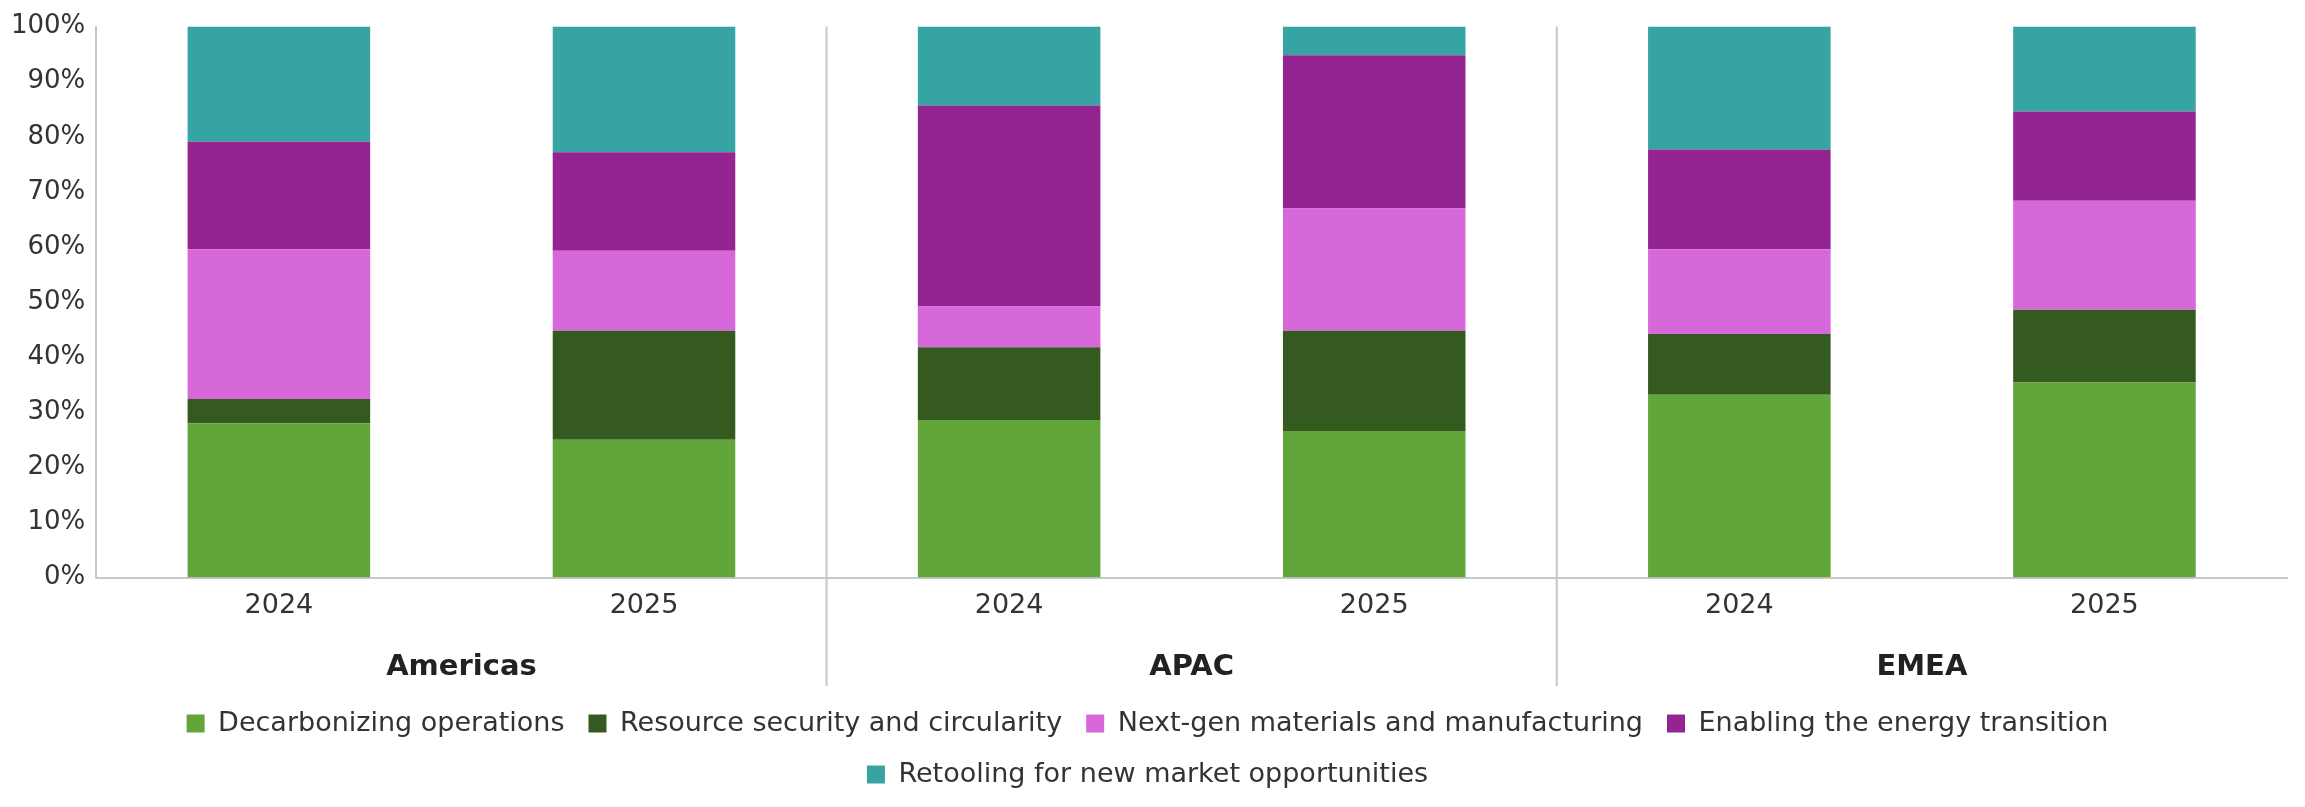  Describe the element at coordinates (56, 244) in the screenshot. I see `y-tick-label: 60%` at that location.